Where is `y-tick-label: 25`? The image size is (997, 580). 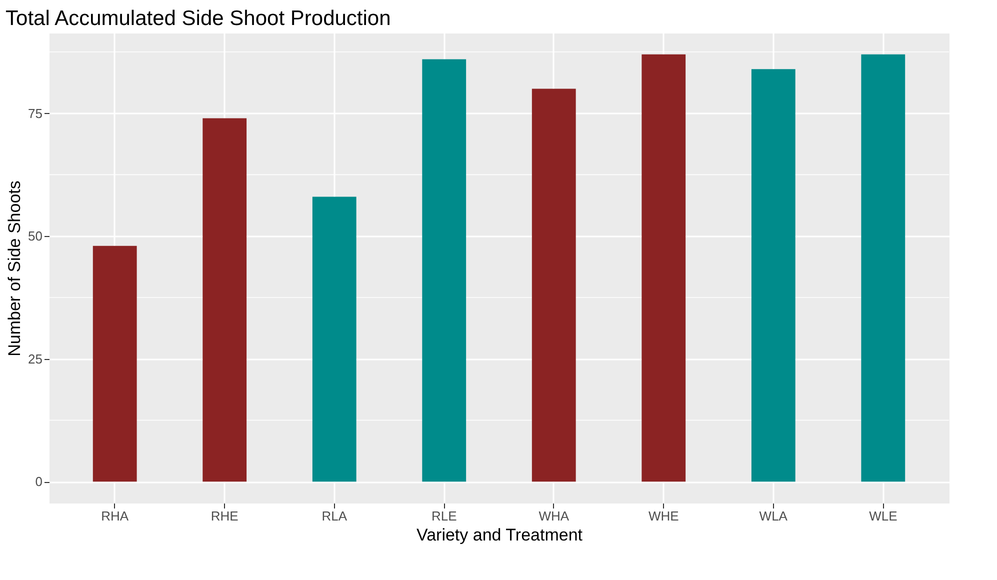 y-tick-label: 25 is located at coordinates (35, 358).